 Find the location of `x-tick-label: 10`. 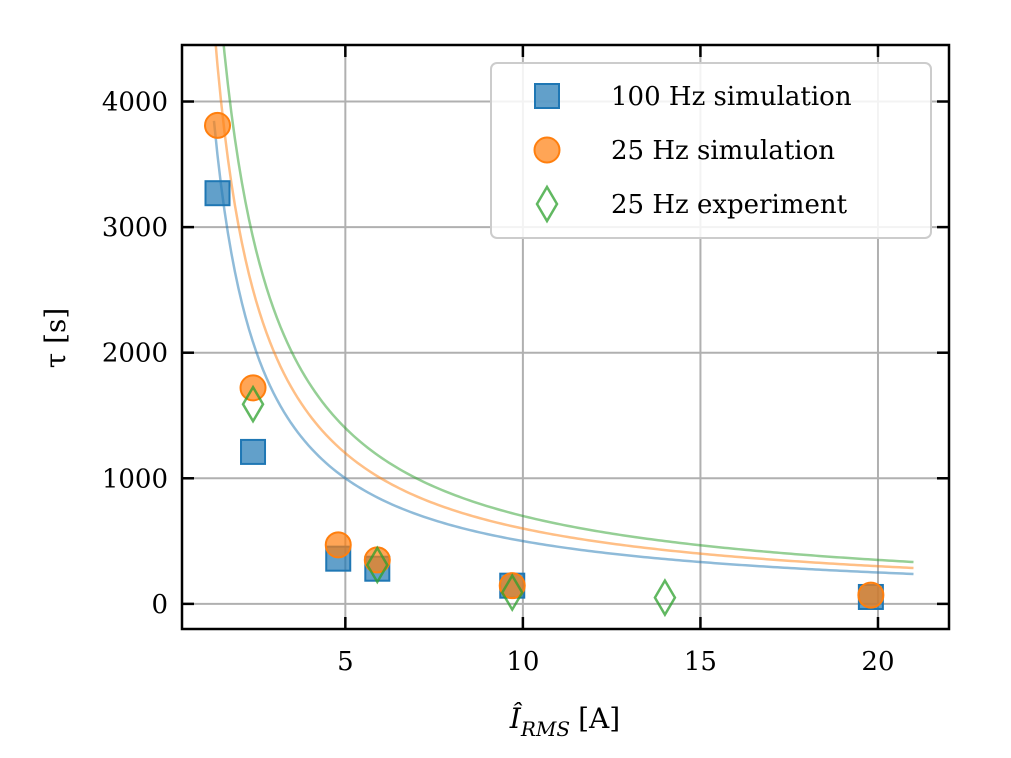

x-tick-label: 10 is located at coordinates (522, 662).